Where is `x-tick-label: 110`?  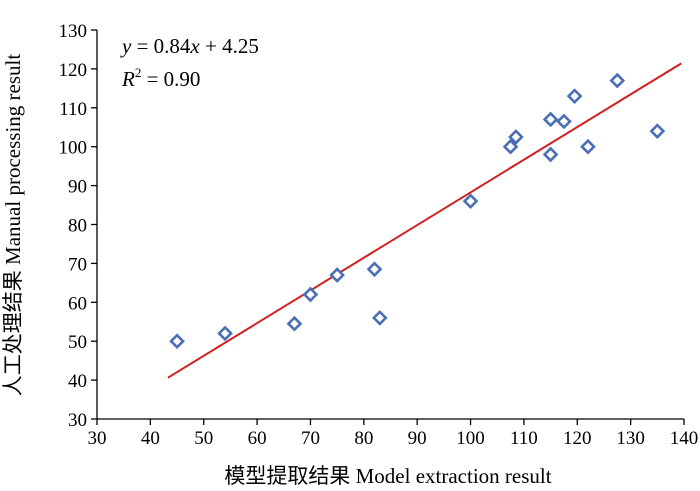 x-tick-label: 110 is located at coordinates (524, 438).